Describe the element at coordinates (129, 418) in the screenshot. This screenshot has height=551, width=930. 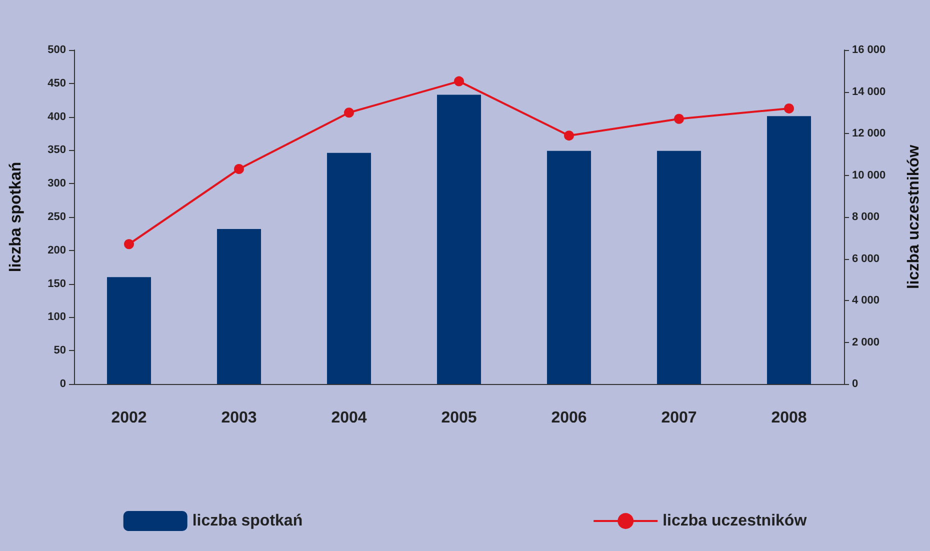
I see `x-tick-label: 2002` at that location.